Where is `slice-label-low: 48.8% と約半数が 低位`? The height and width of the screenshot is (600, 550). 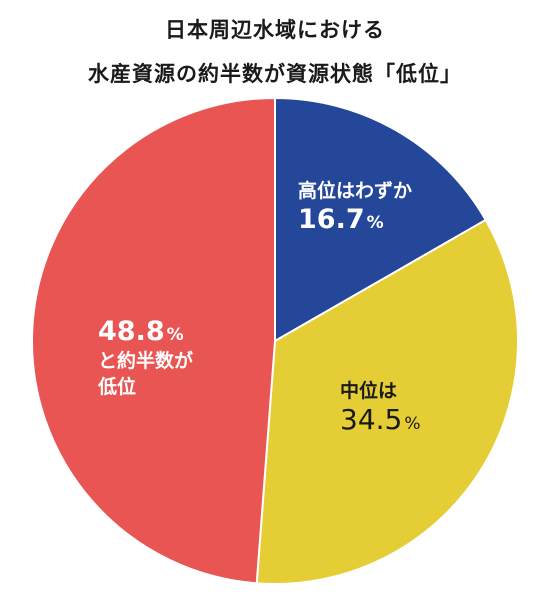
slice-label-low: 48.8% と約半数が 低位 is located at coordinates (145, 358).